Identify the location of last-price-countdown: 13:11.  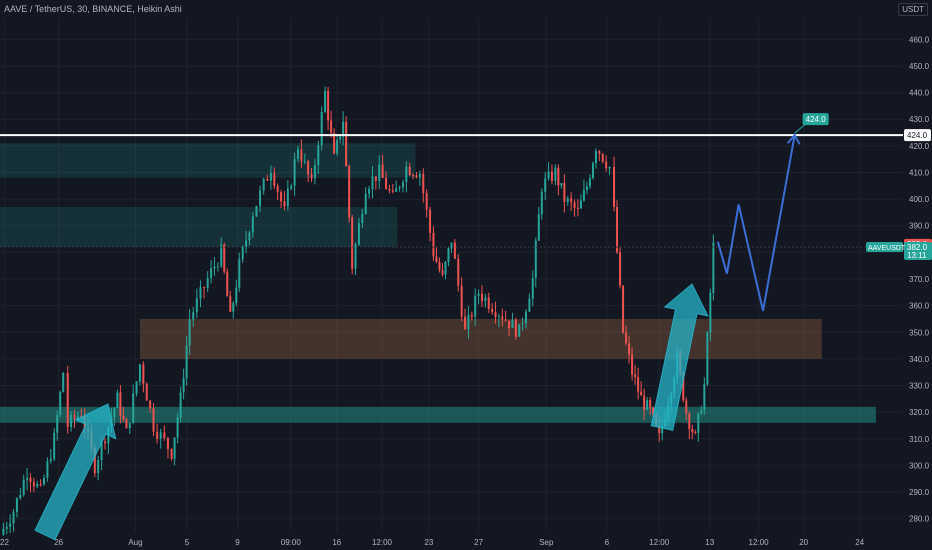
(917, 255).